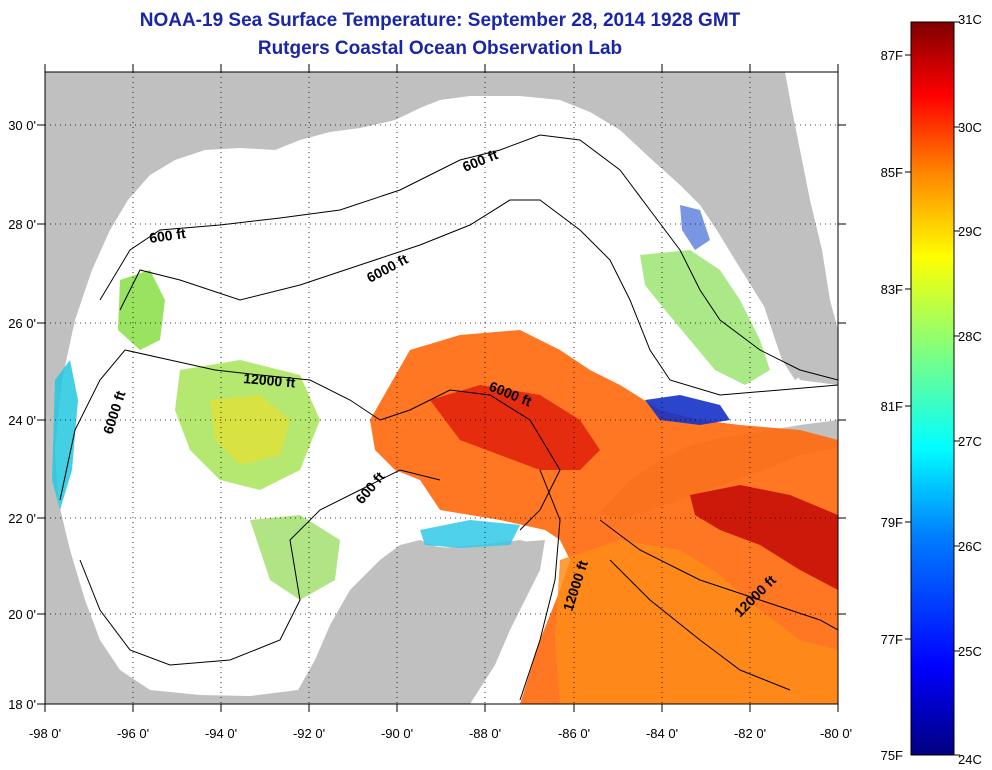 The height and width of the screenshot is (770, 992). I want to click on atlantic-water, so click(811, 201).